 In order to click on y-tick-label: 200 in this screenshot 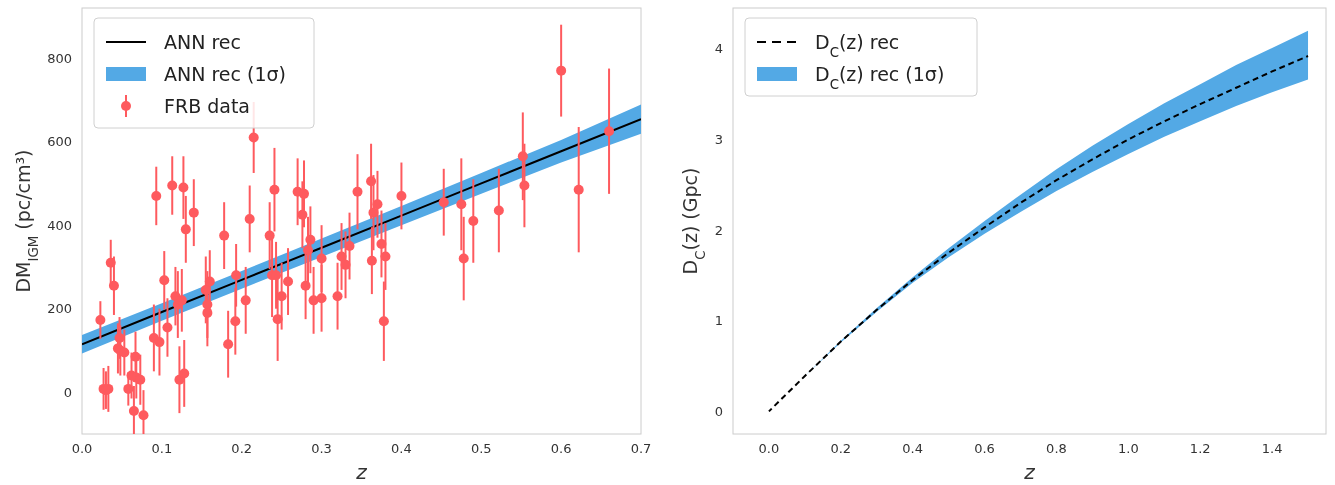, I will do `click(59, 309)`.